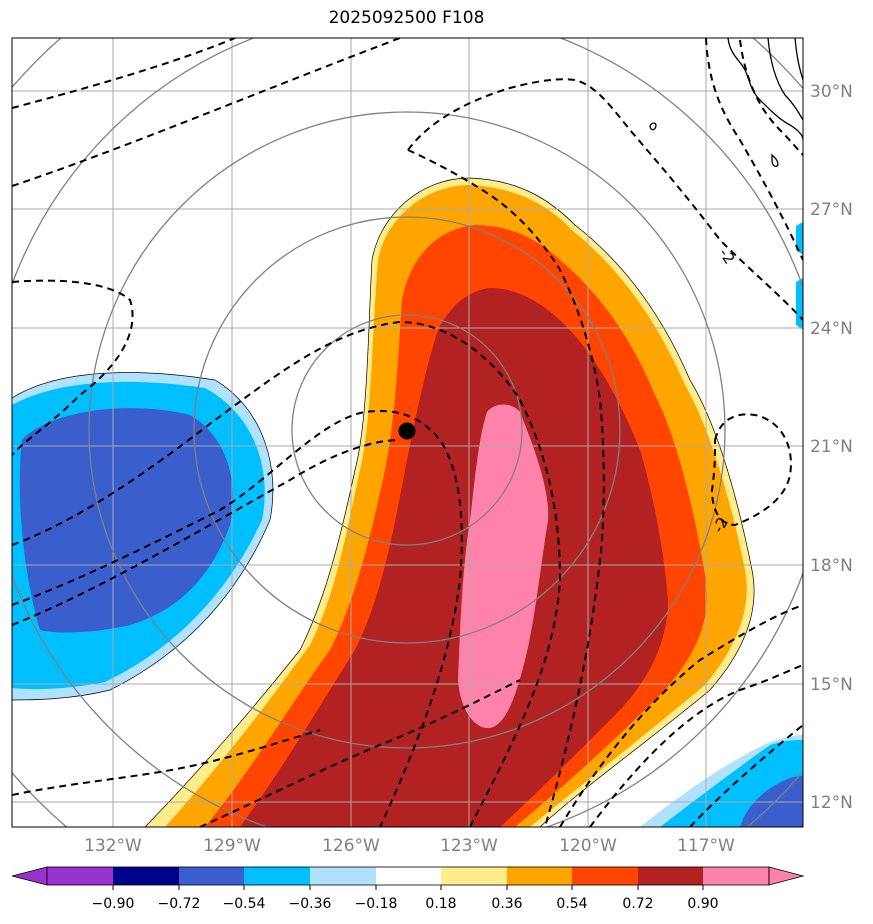 The height and width of the screenshot is (924, 873). Describe the element at coordinates (831, 329) in the screenshot. I see `lat-label: 24°N` at that location.